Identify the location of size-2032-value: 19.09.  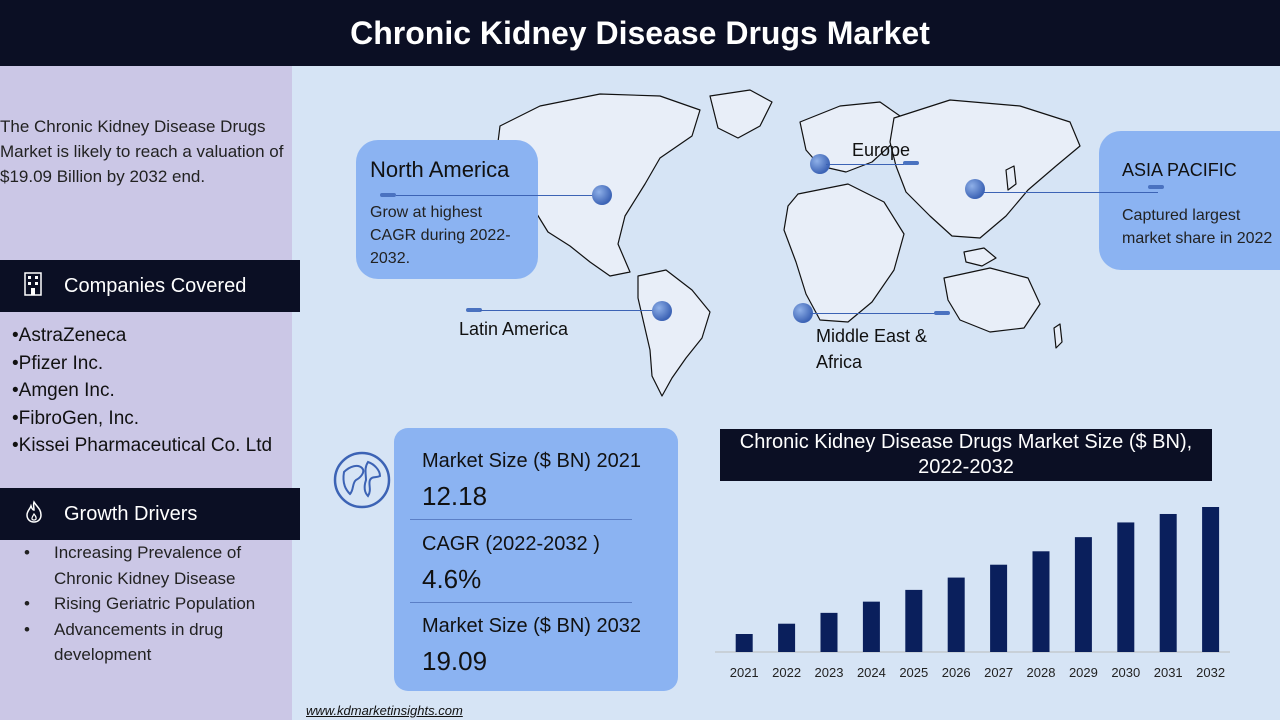
(455, 661).